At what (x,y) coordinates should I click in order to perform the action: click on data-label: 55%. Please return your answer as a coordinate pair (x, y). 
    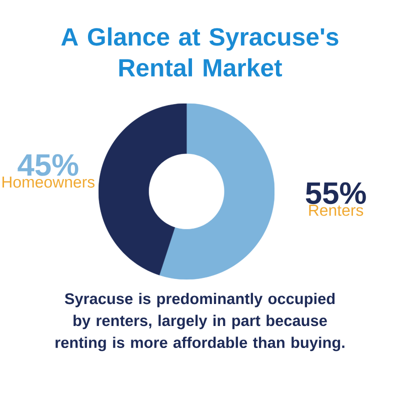
    Looking at the image, I should click on (336, 193).